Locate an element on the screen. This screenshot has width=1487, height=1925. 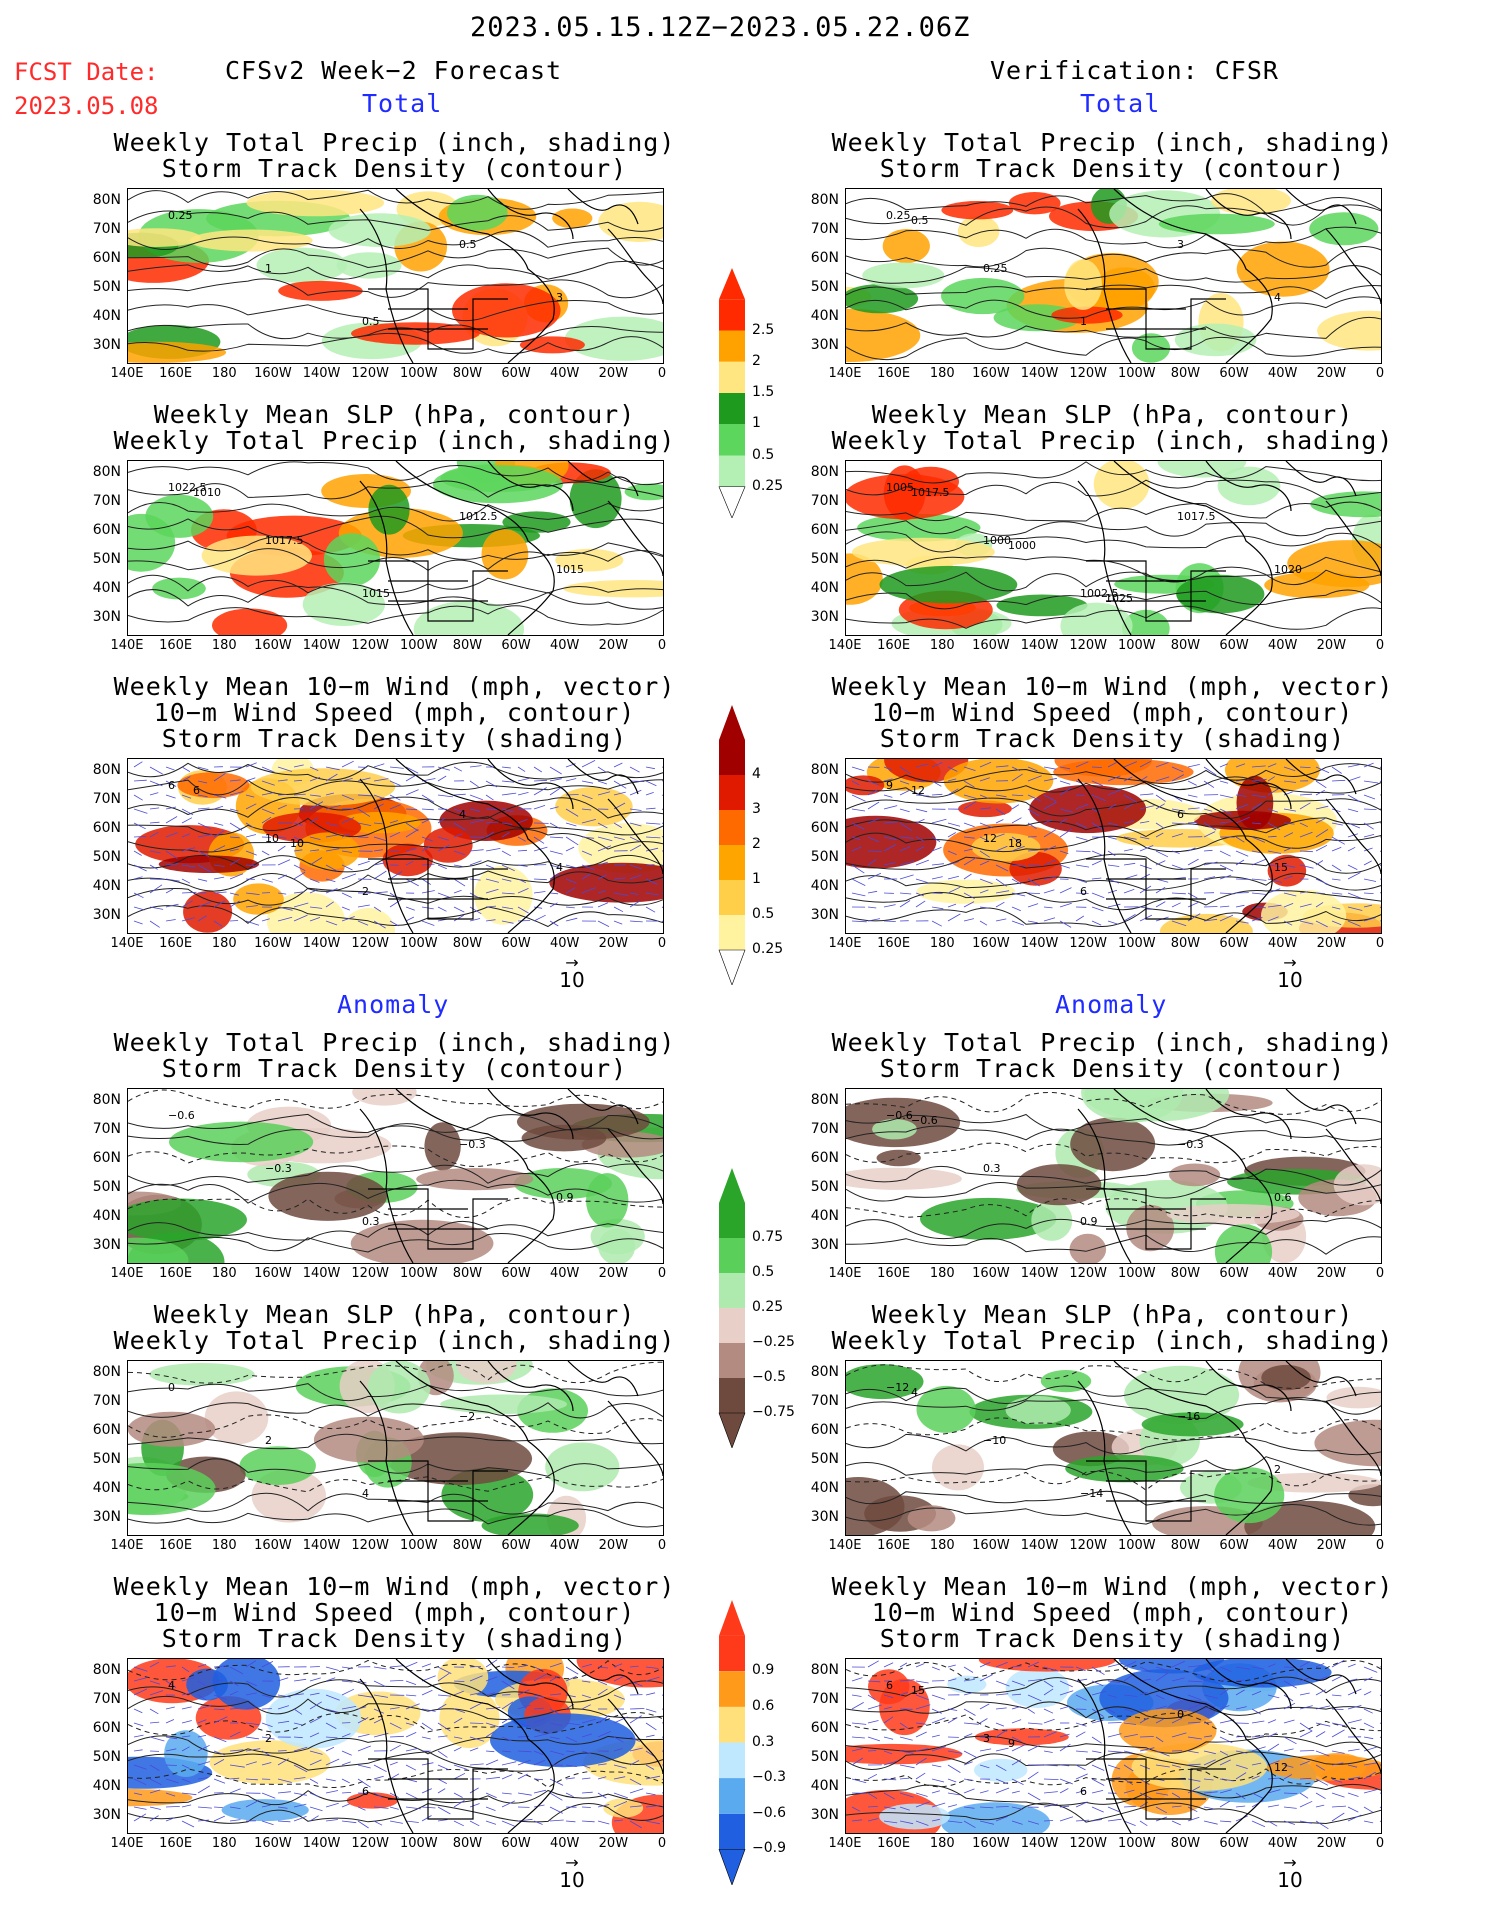
right-anomaly-label: Anomaly is located at coordinates (1111, 1004).